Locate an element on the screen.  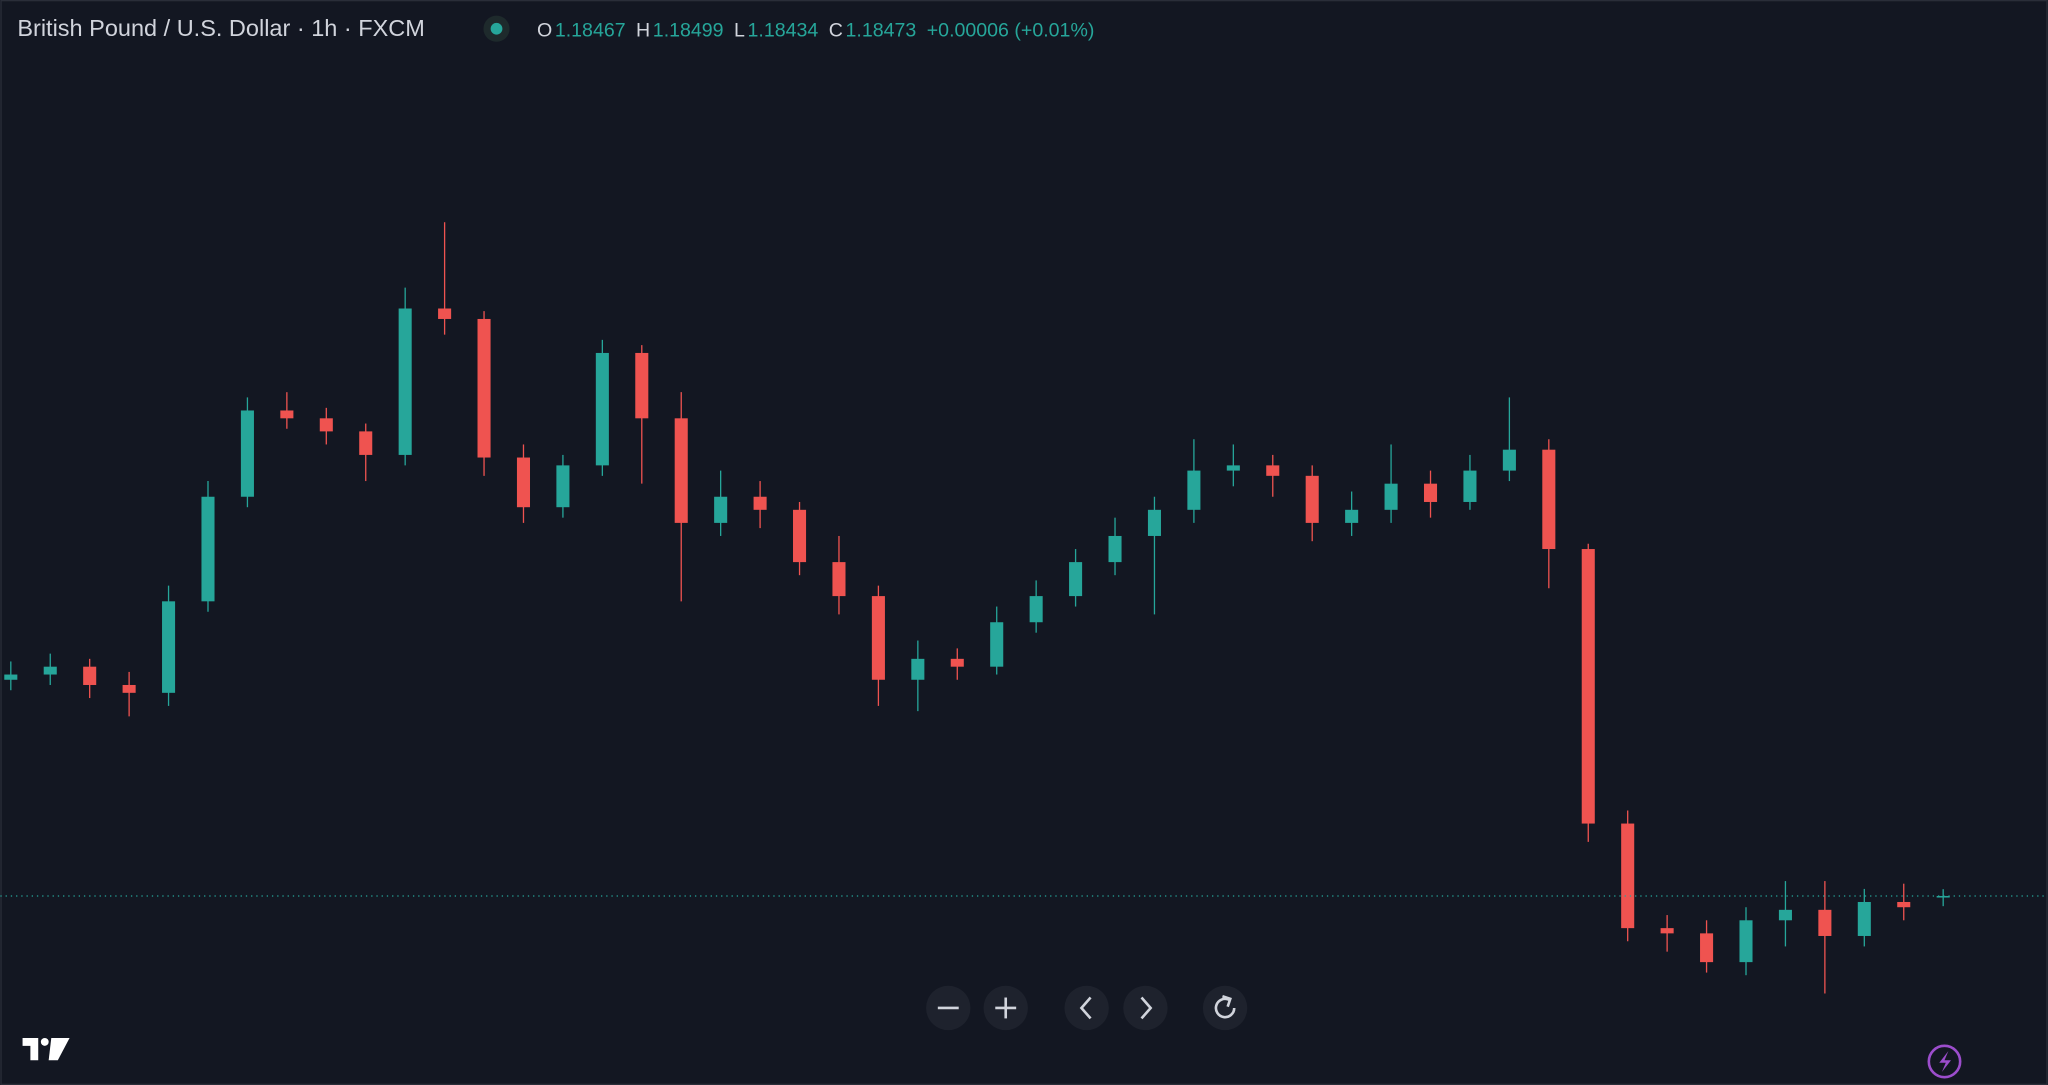
ohlc-value: 1.18473 is located at coordinates (881, 31).